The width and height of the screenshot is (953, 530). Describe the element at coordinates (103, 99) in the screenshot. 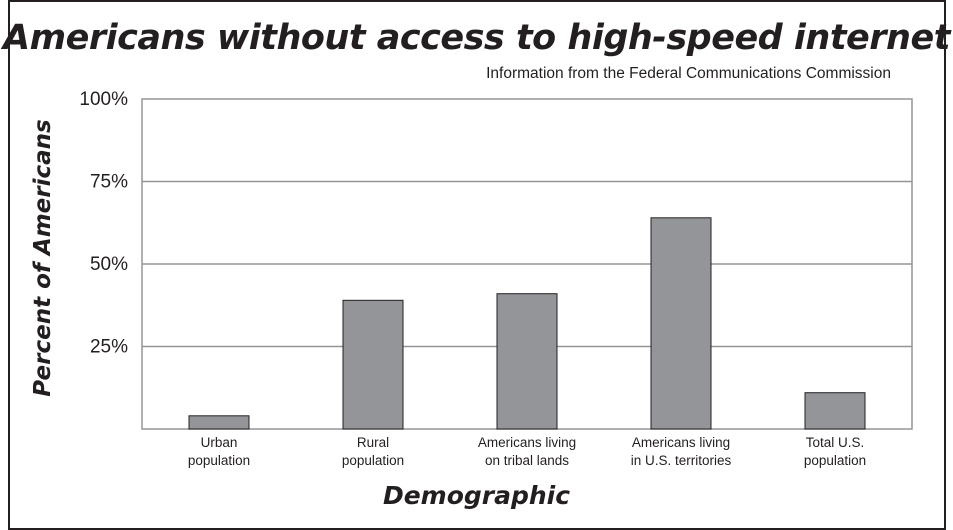

I see `y-tick-label: 100%` at that location.